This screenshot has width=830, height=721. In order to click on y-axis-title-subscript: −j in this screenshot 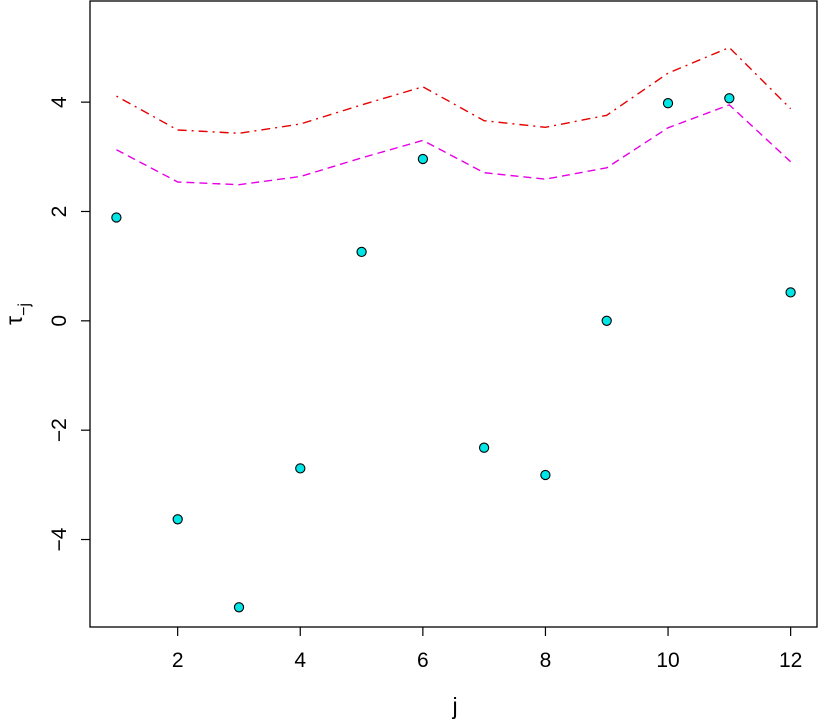, I will do `click(24, 309)`.